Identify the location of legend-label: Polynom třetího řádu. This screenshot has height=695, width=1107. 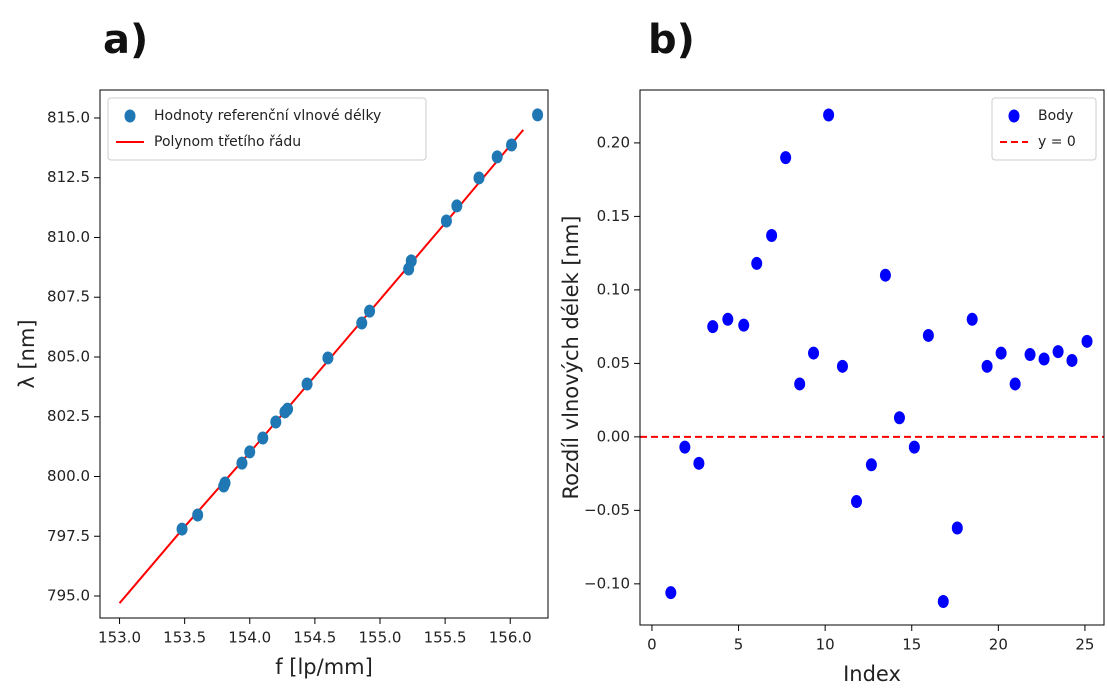
(227, 142).